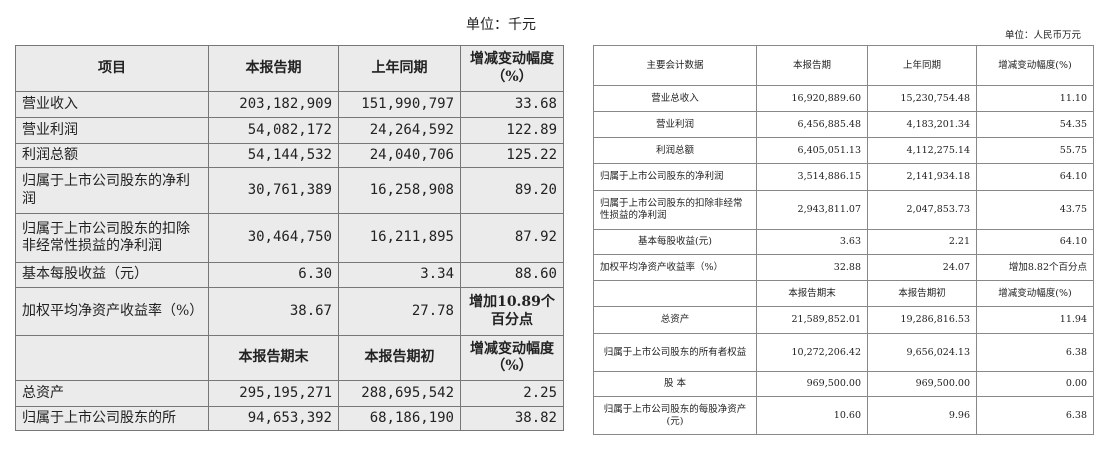 The image size is (1116, 454). I want to click on table-row: 总资产 295,195,271 288,695,542 2.25, so click(289, 393).